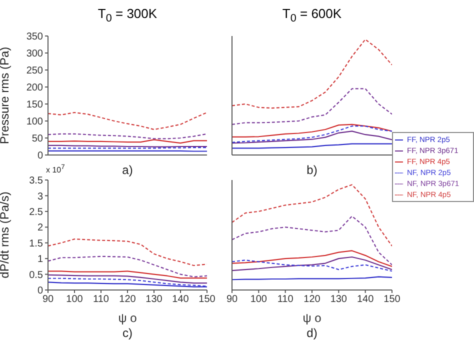 The height and width of the screenshot is (347, 474). What do you see at coordinates (35, 71) in the screenshot?
I see `y-tick-label: 250` at bounding box center [35, 71].